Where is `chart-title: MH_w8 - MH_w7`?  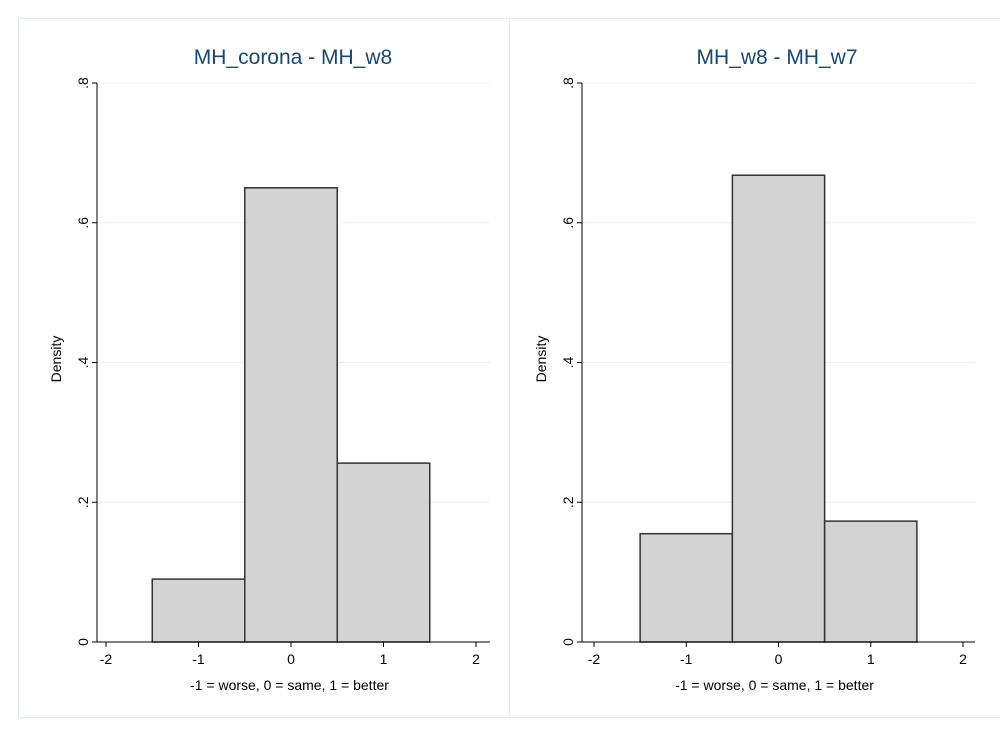
chart-title: MH_w8 - MH_w7 is located at coordinates (776, 57).